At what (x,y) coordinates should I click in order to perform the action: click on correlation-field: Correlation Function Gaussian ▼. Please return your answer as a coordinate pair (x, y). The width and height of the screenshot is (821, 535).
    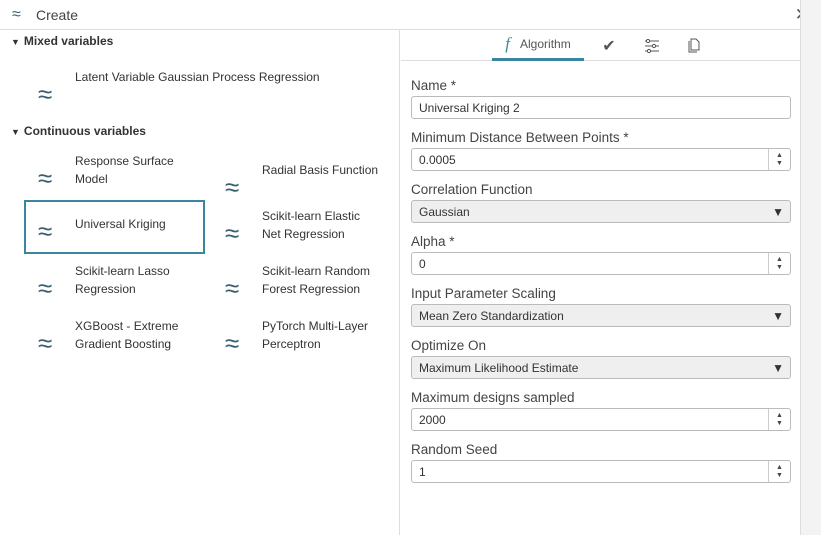
    Looking at the image, I should click on (601, 202).